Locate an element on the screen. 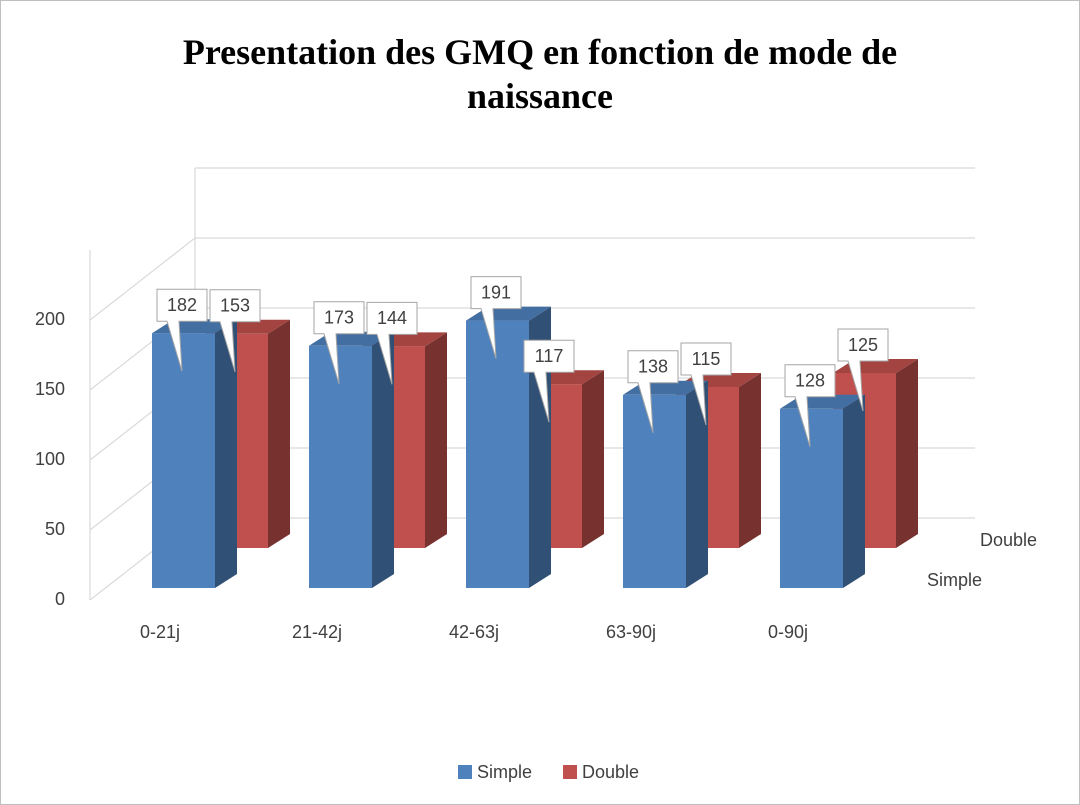 The image size is (1080, 805). x-tick-label: 0-21j is located at coordinates (160, 632).